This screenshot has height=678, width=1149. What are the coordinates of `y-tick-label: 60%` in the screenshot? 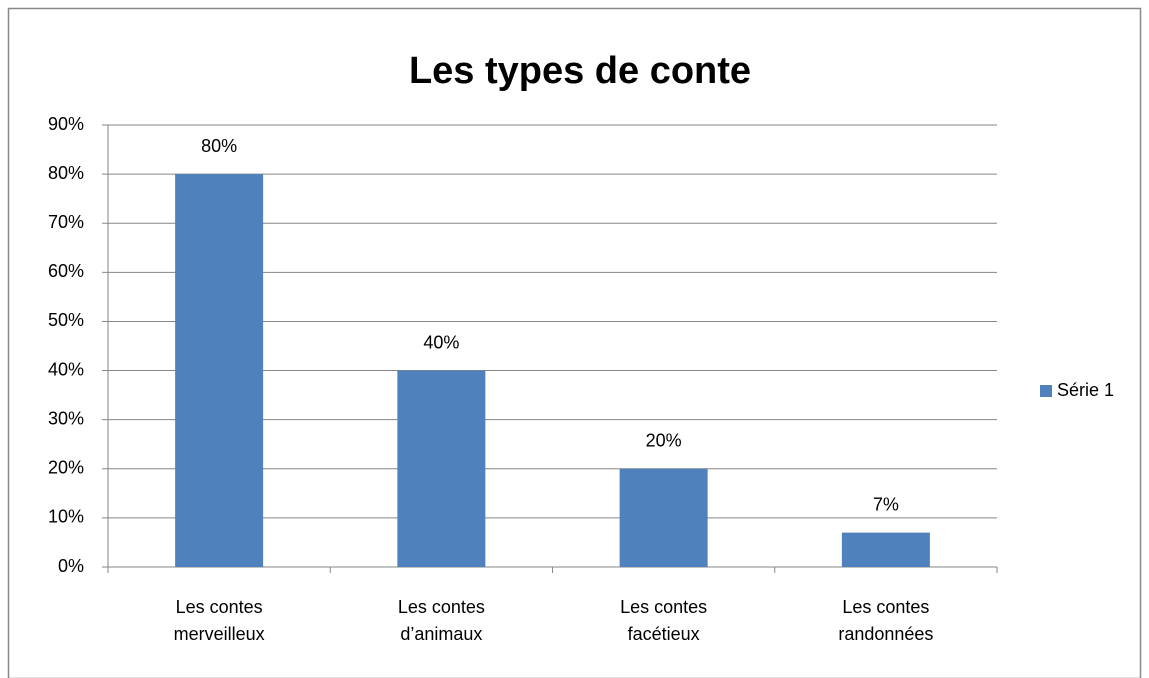 It's located at (66, 271).